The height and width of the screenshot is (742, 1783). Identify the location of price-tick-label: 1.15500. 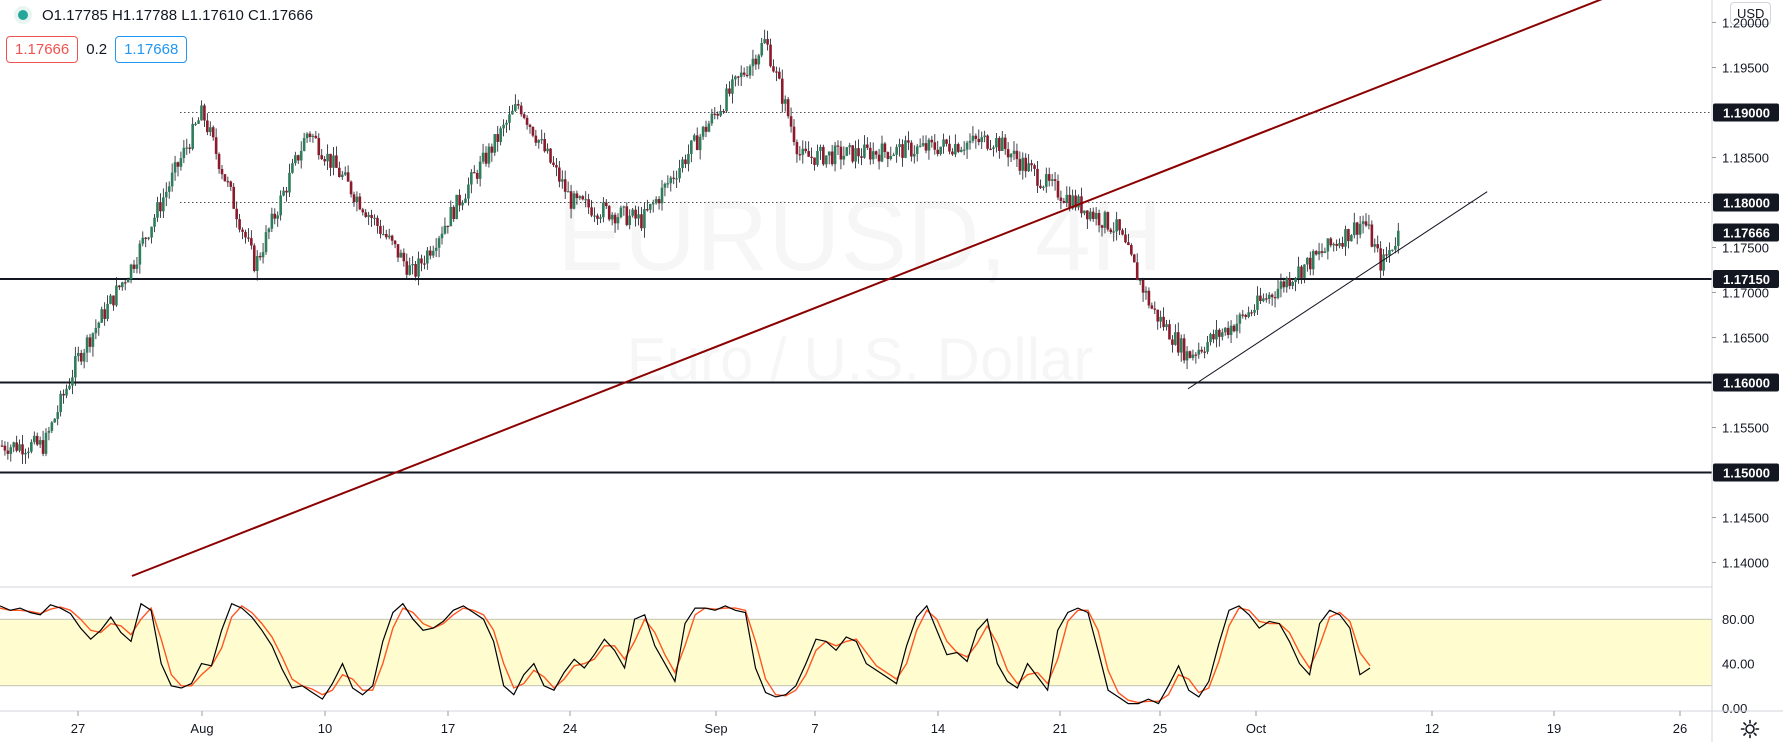
(1745, 428).